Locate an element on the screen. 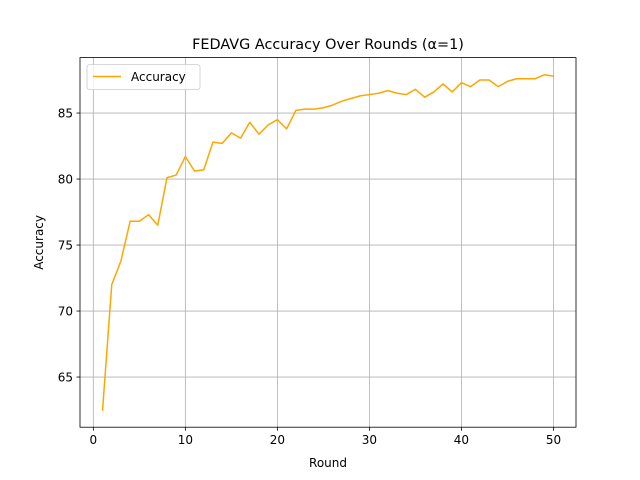 The height and width of the screenshot is (480, 640). y-axis: 65 70 75 80 85 is located at coordinates (69, 245).